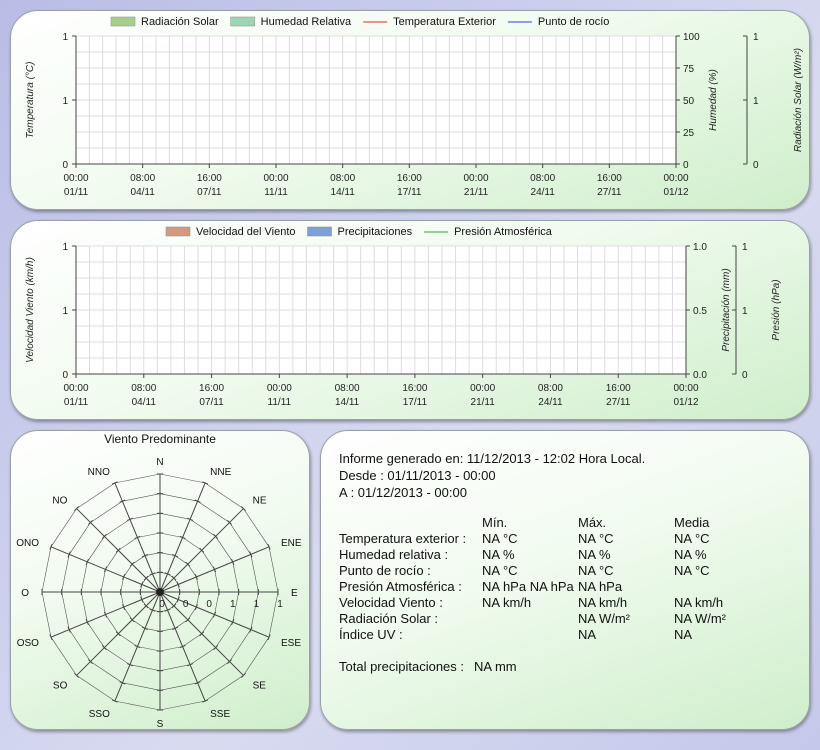 The width and height of the screenshot is (820, 750). Describe the element at coordinates (776, 309) in the screenshot. I see `right2-axis-title: Presión (hPa)` at that location.